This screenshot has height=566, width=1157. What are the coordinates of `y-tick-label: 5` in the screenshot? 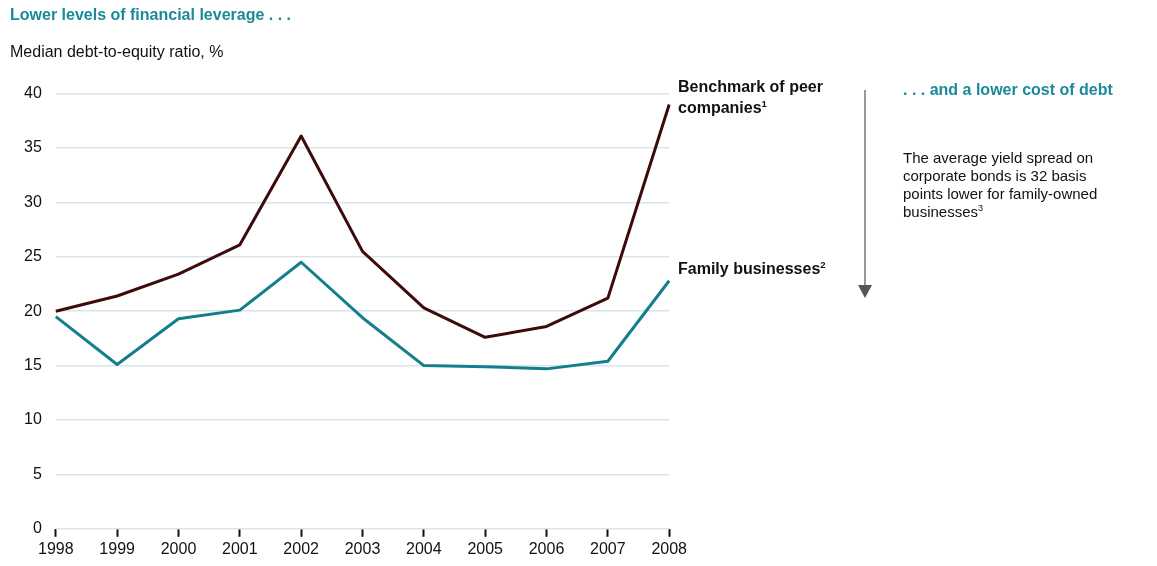 It's located at (37, 473).